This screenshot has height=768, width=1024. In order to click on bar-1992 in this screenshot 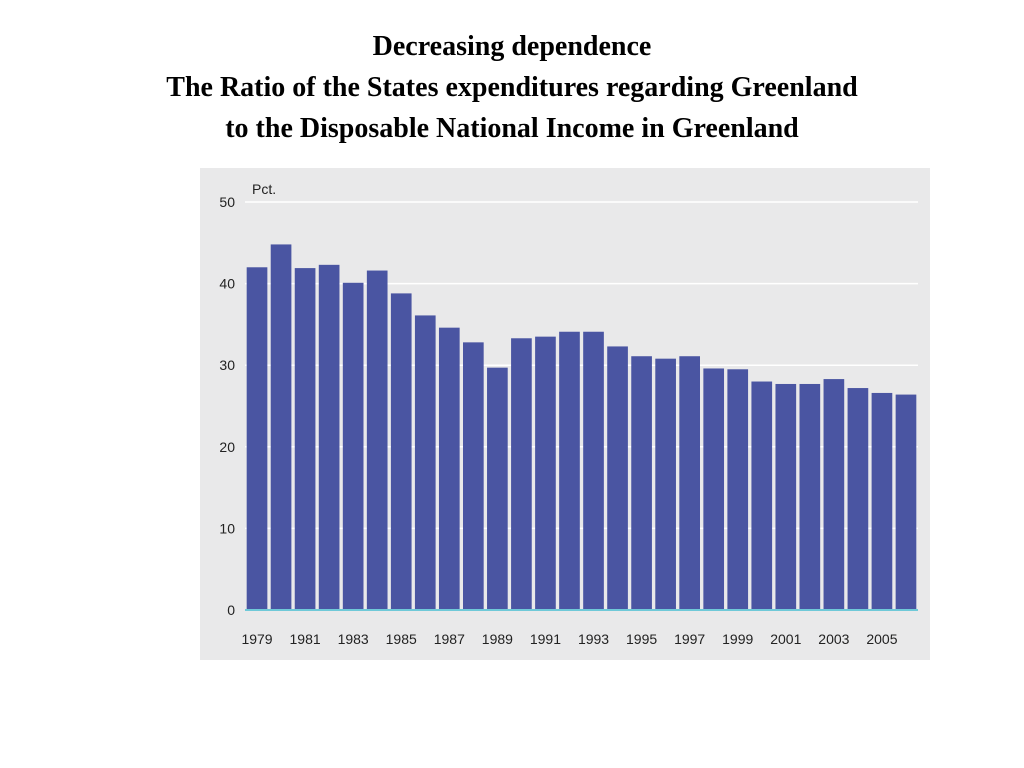, I will do `click(569, 470)`.